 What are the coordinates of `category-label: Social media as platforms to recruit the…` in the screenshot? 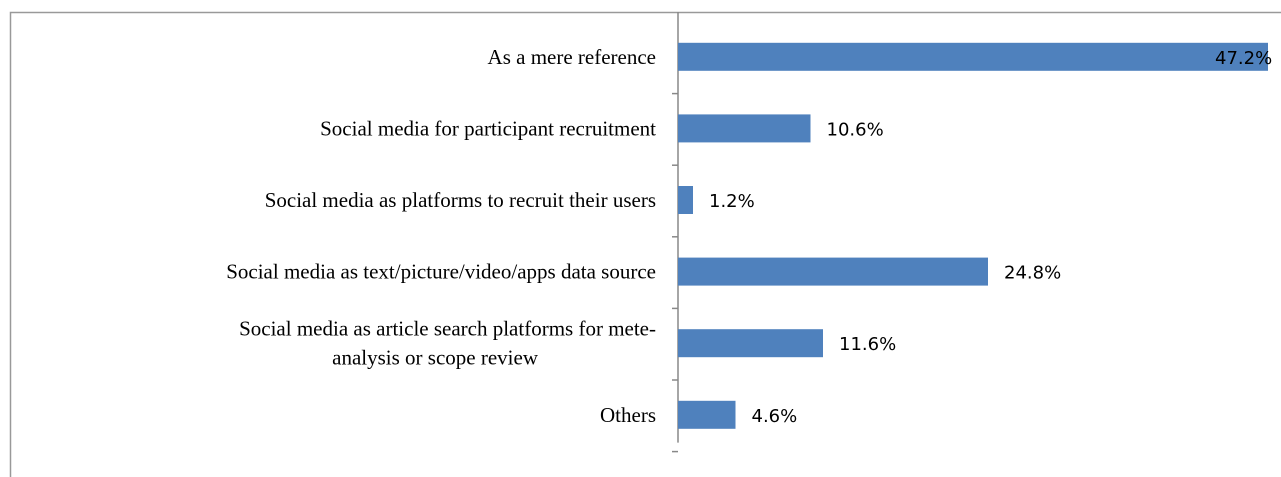 It's located at (460, 200).